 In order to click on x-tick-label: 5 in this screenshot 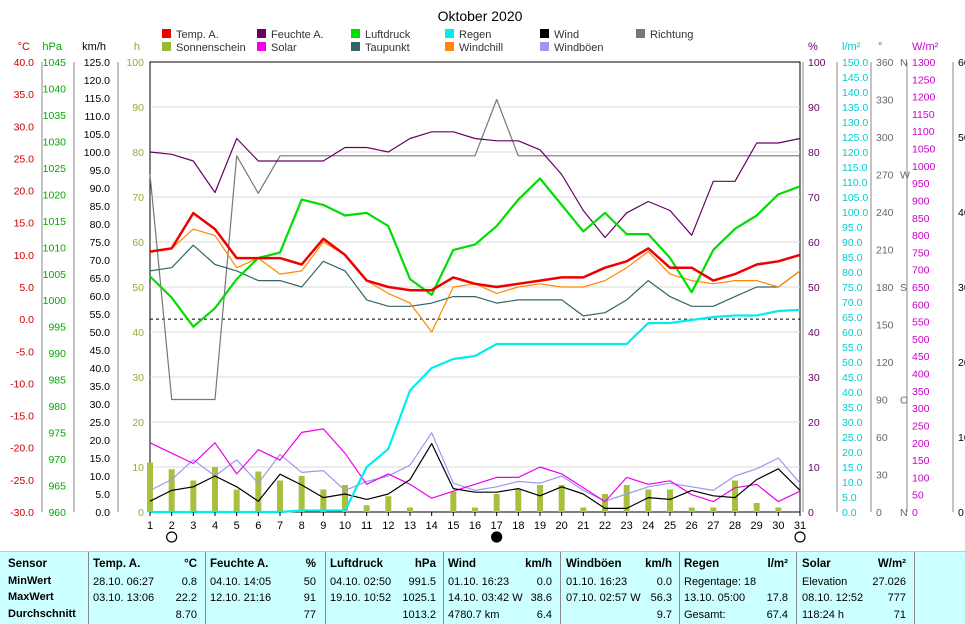, I will do `click(237, 526)`.